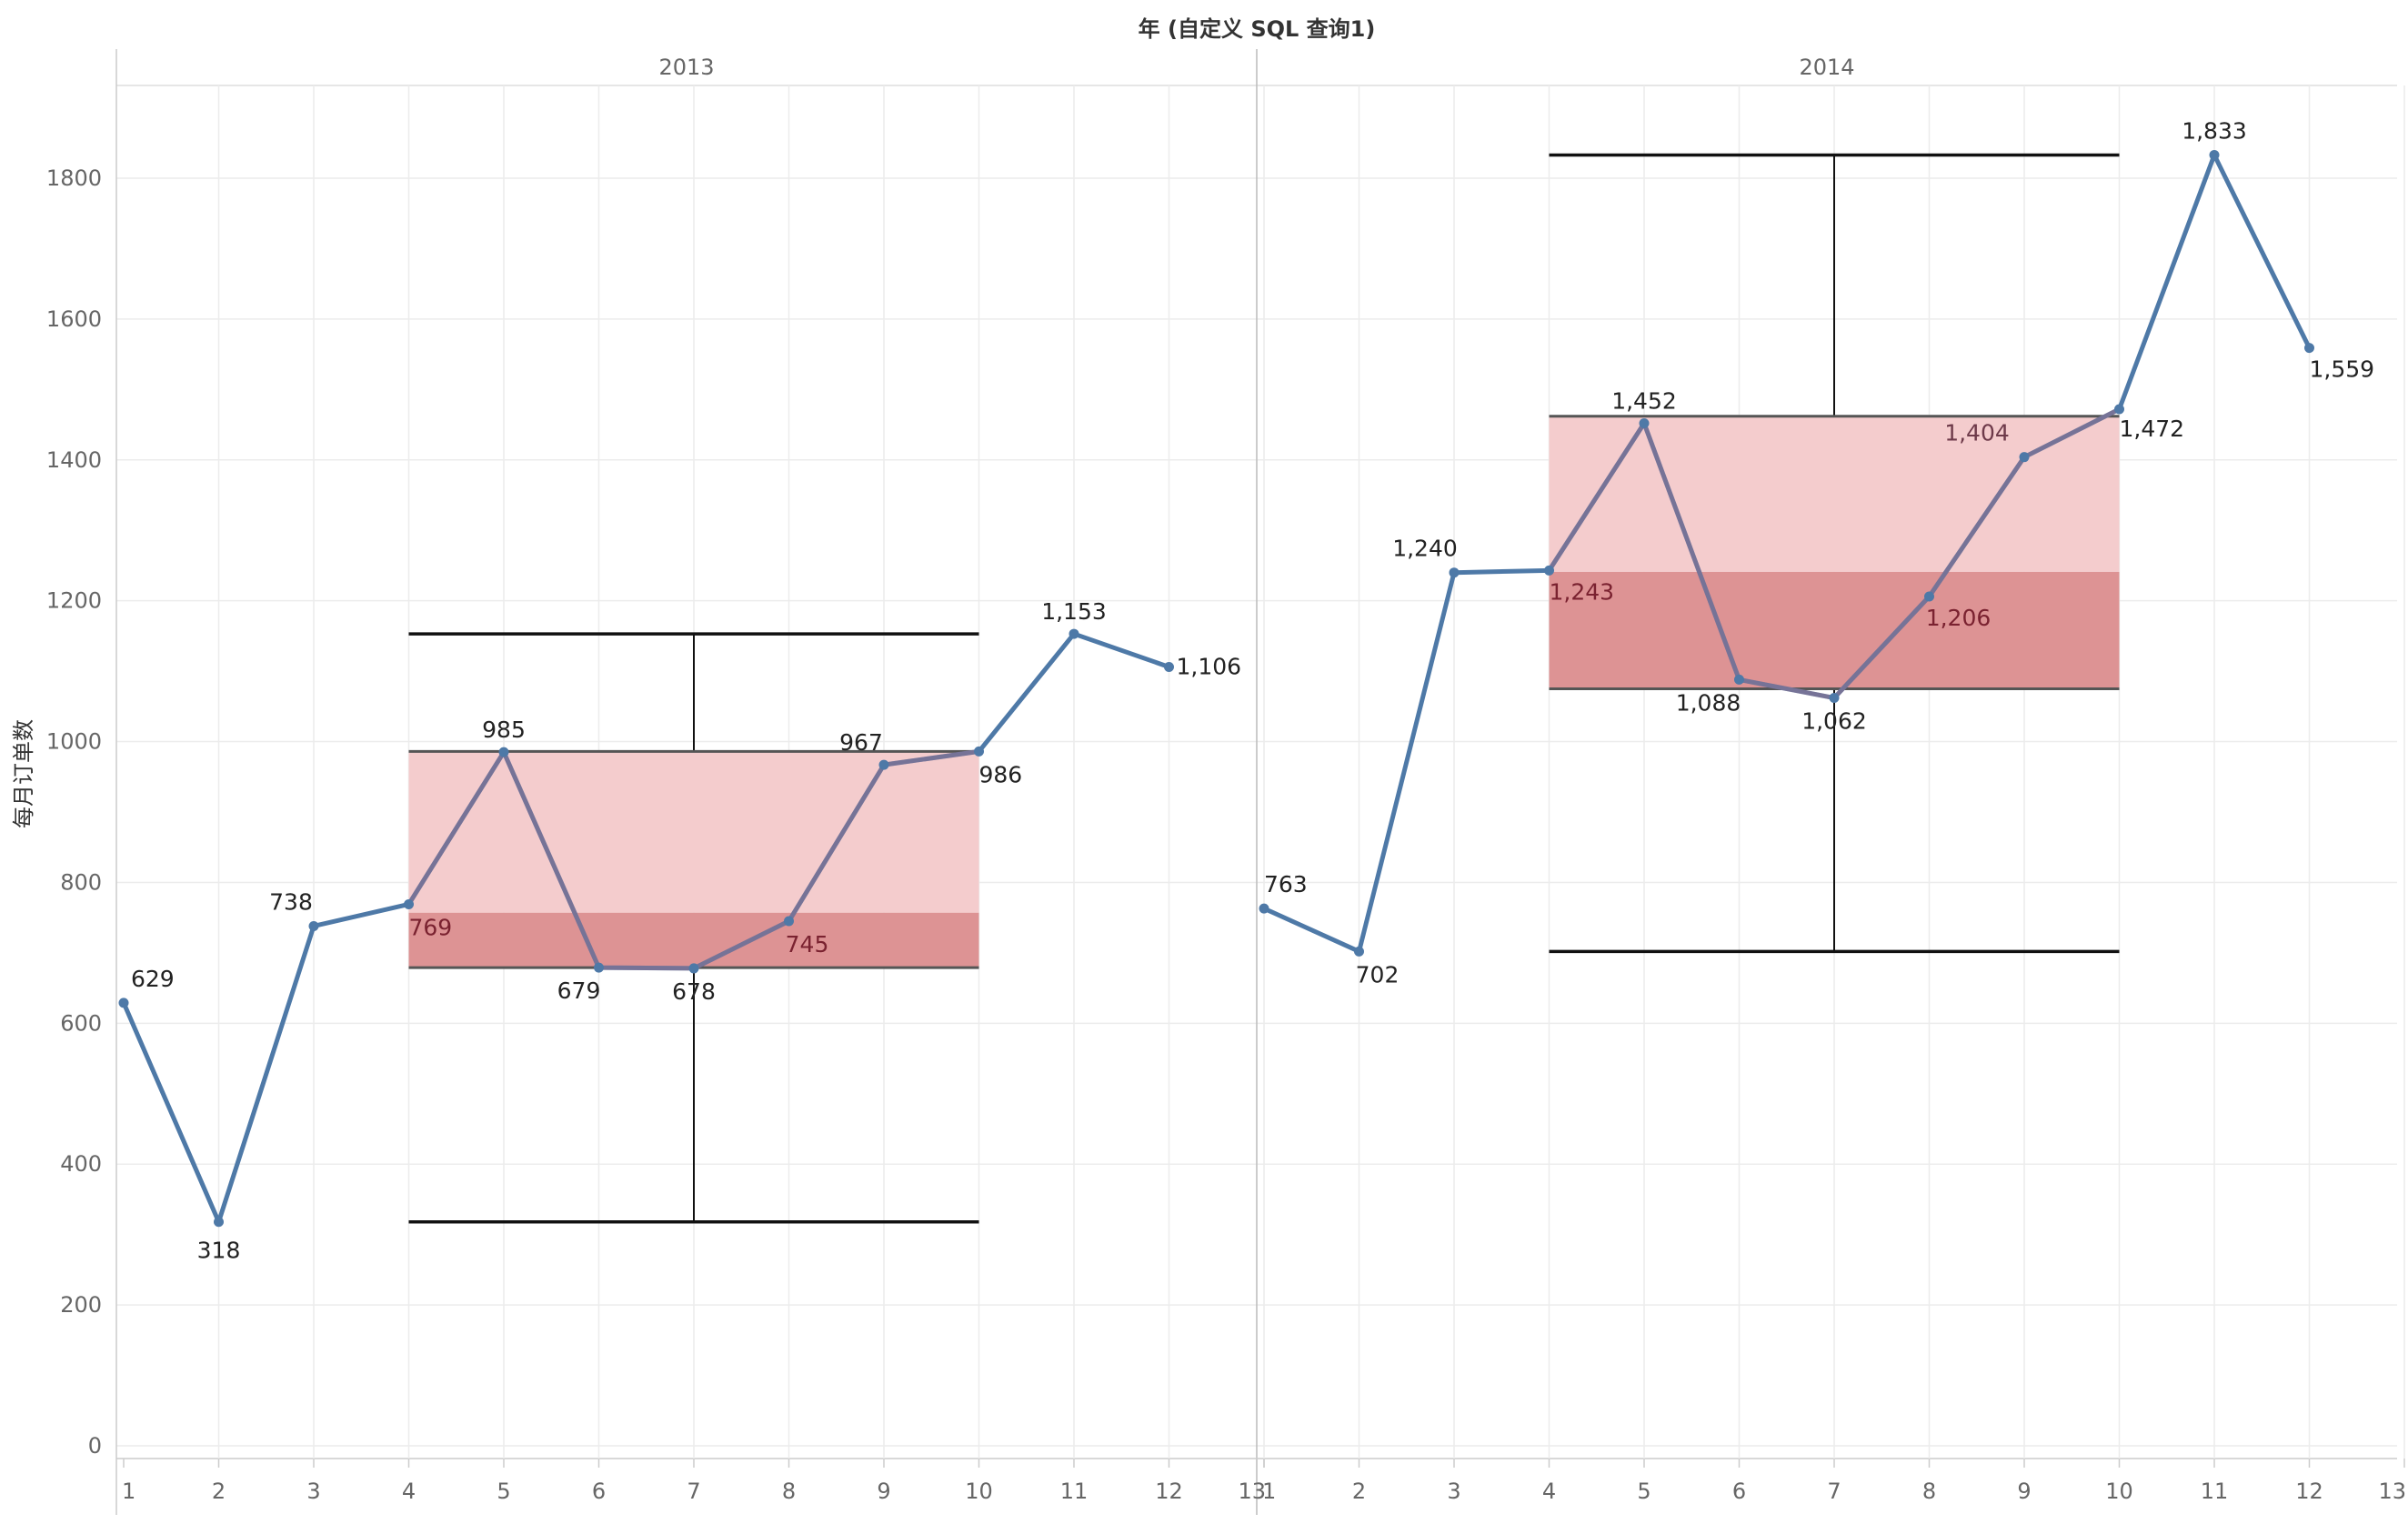 The image size is (2408, 1524). Describe the element at coordinates (861, 742) in the screenshot. I see `data-label: 967` at that location.